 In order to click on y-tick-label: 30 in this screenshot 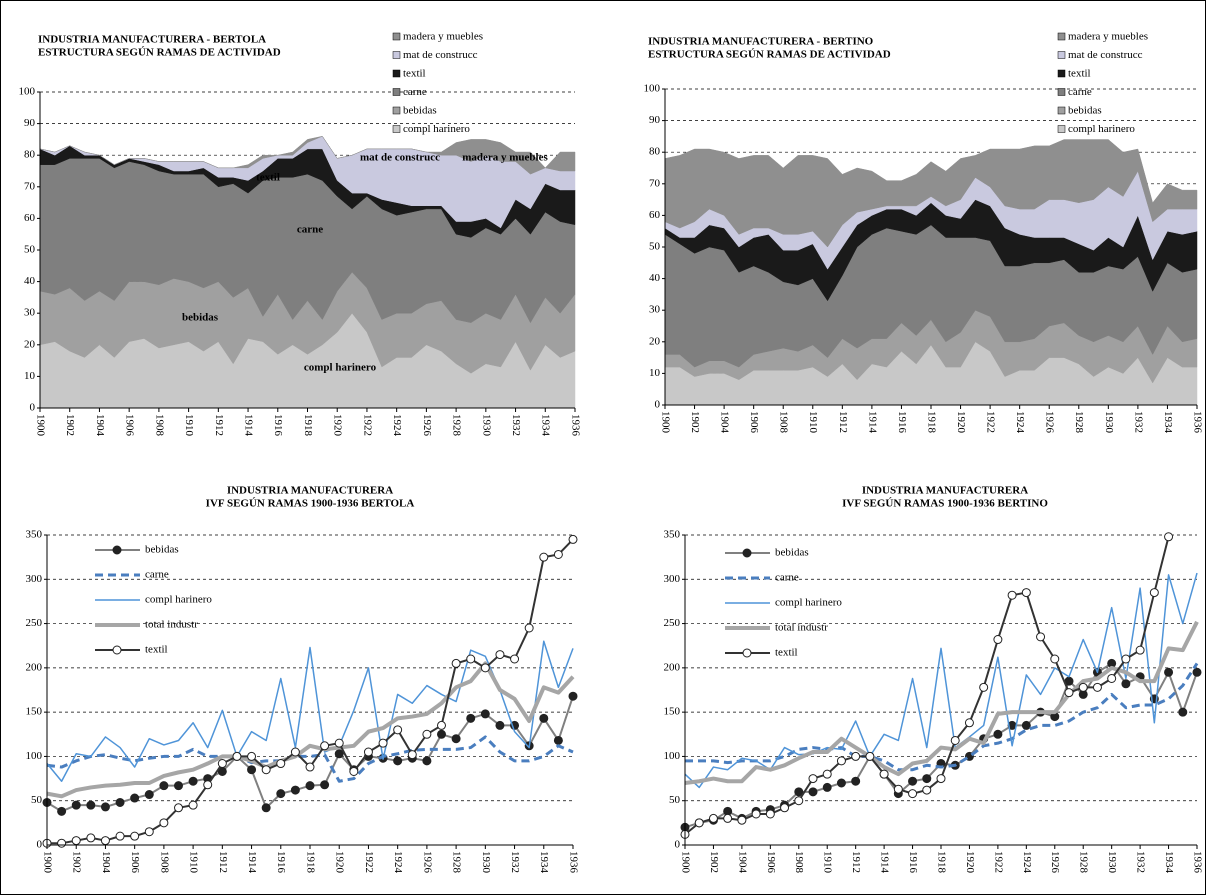, I will do `click(30, 313)`.